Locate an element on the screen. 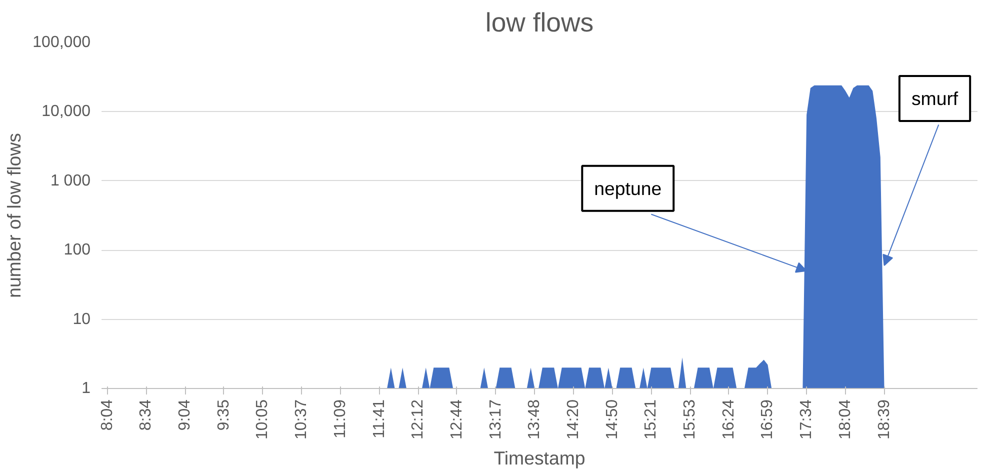  x-tick-label: 15:53 is located at coordinates (690, 419).